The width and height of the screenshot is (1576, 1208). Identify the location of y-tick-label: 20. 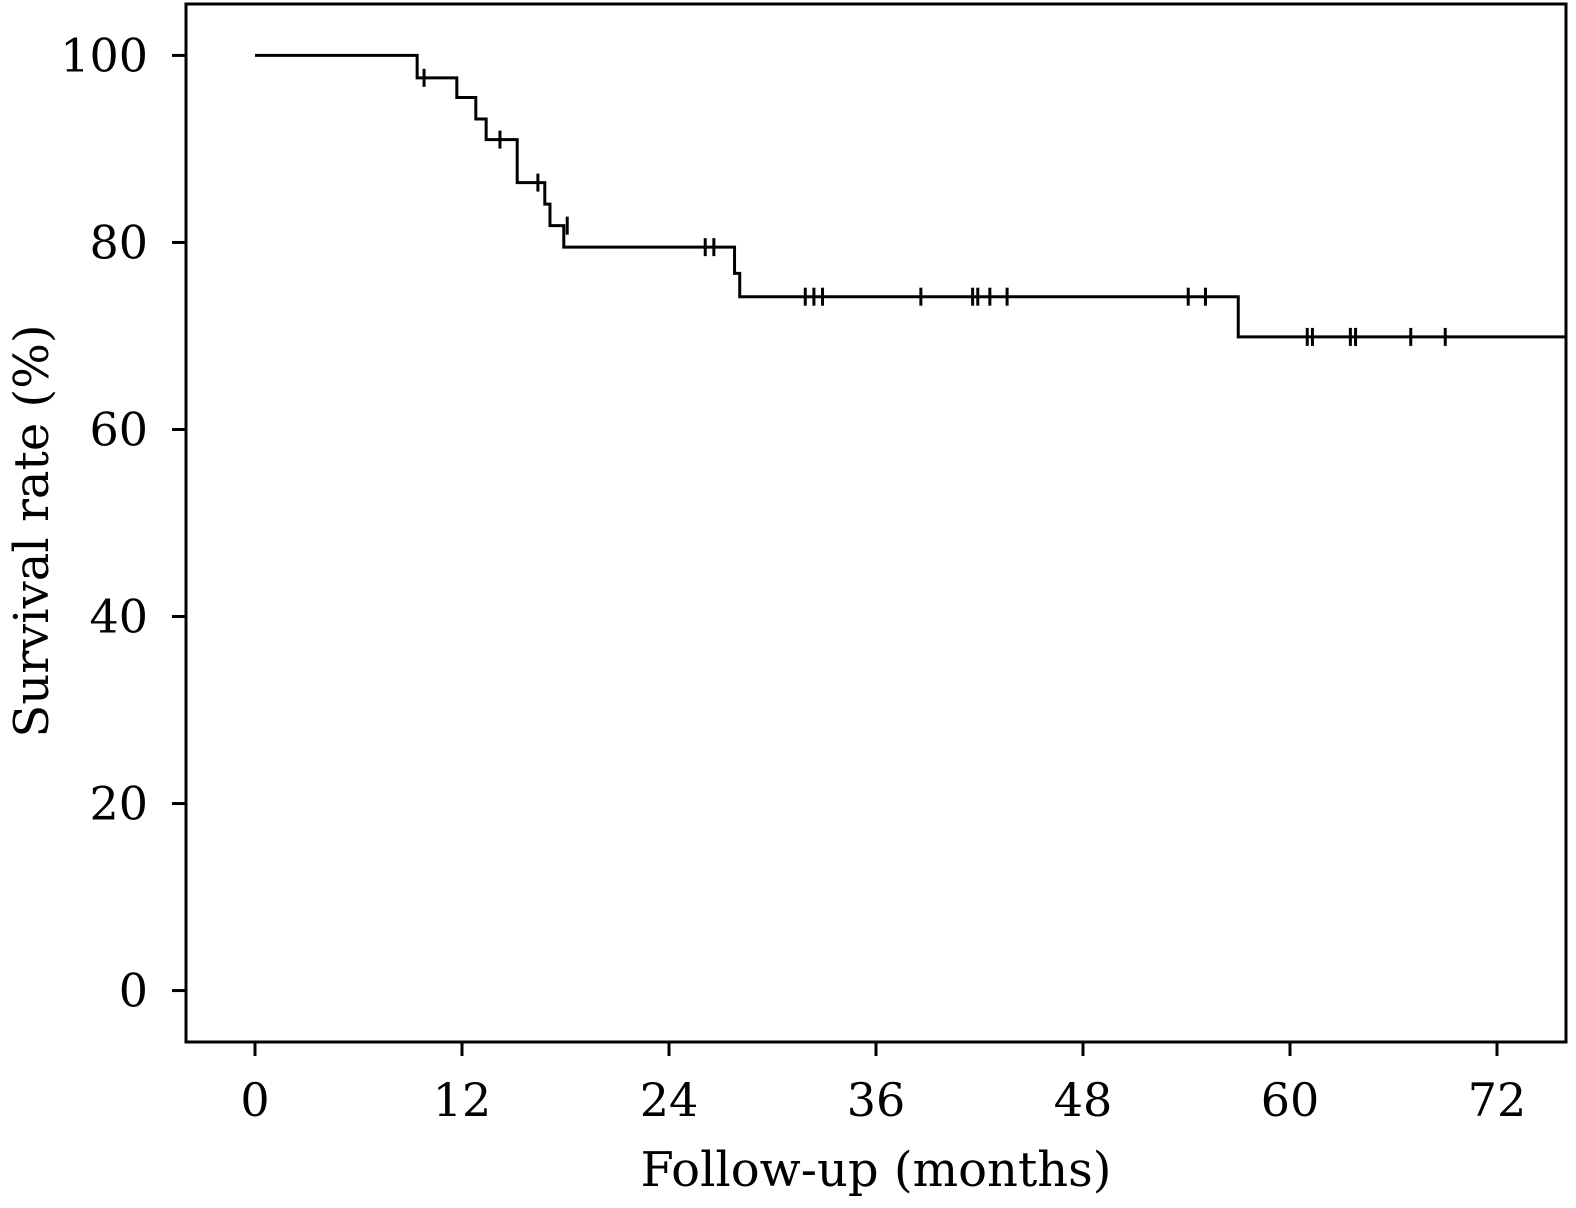
(118, 804).